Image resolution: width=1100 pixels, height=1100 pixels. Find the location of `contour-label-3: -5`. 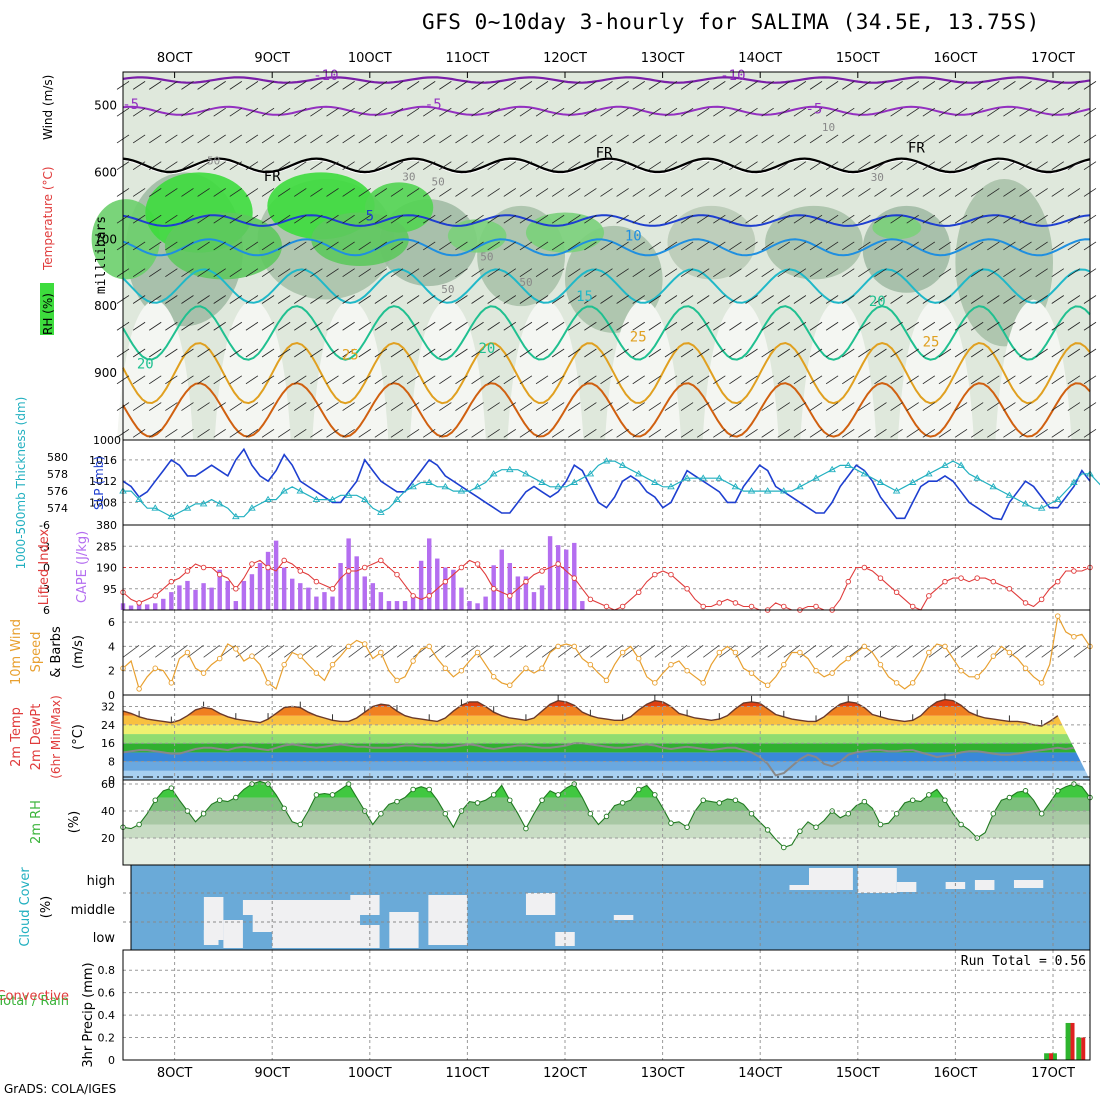

contour-label-3: -5 is located at coordinates (433, 105).